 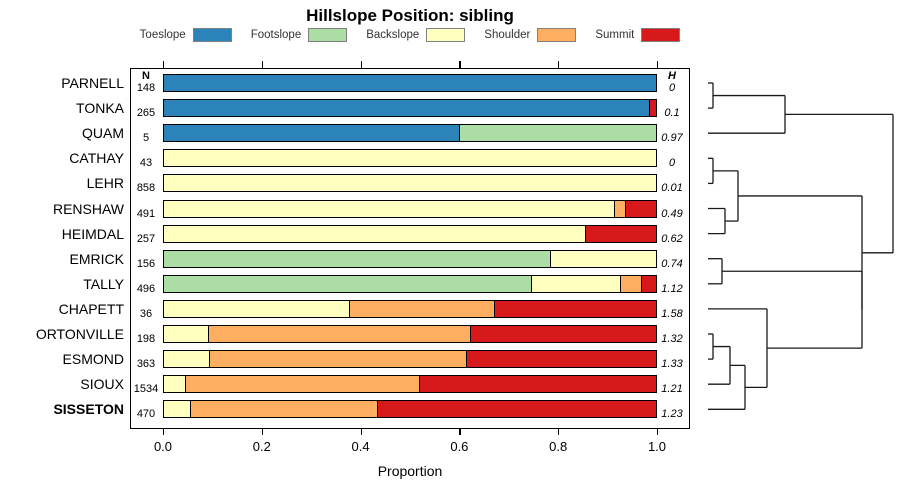 I want to click on row-label-heimdal: HEIMDAL, so click(x=92, y=233).